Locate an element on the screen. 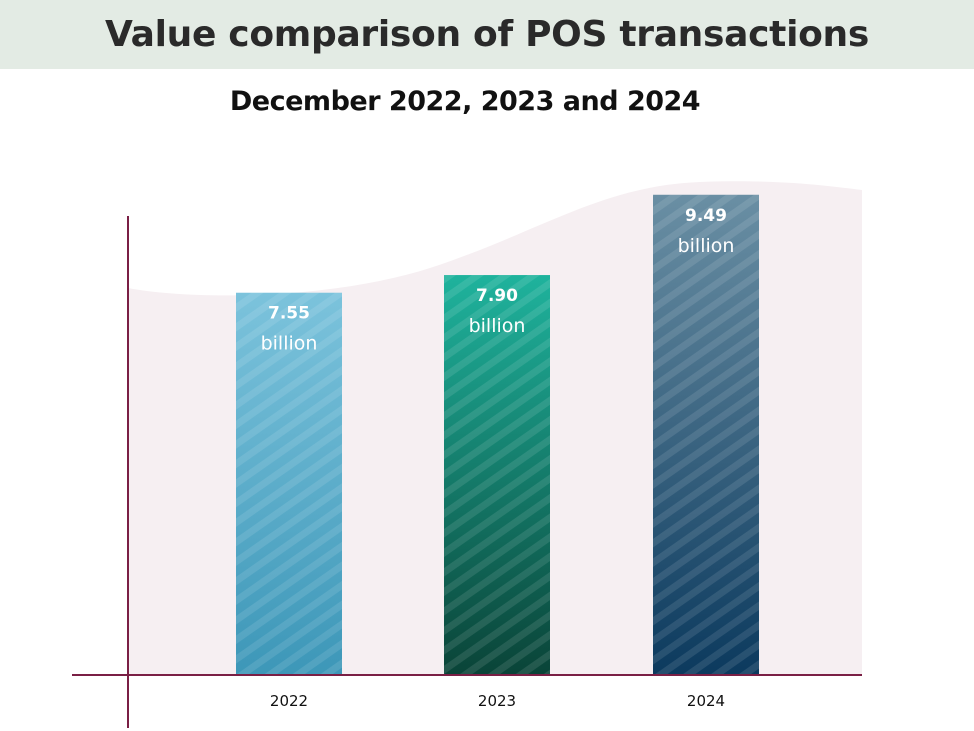 The height and width of the screenshot is (731, 974). title-bar: Value comparison of POS transactions is located at coordinates (487, 34).